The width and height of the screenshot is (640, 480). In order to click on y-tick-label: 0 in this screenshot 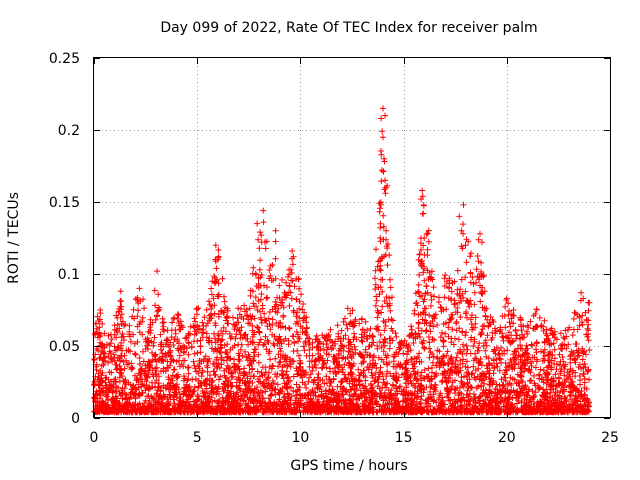, I will do `click(75, 419)`.